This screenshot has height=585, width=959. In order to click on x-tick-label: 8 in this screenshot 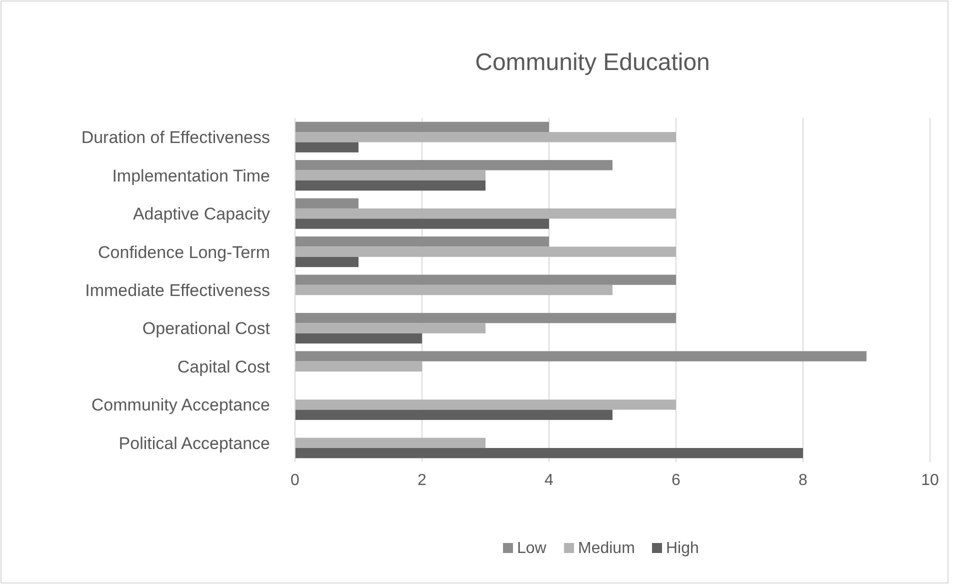, I will do `click(803, 480)`.